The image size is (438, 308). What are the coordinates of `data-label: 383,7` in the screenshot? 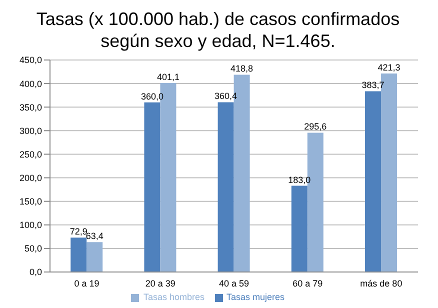 It's located at (373, 85).